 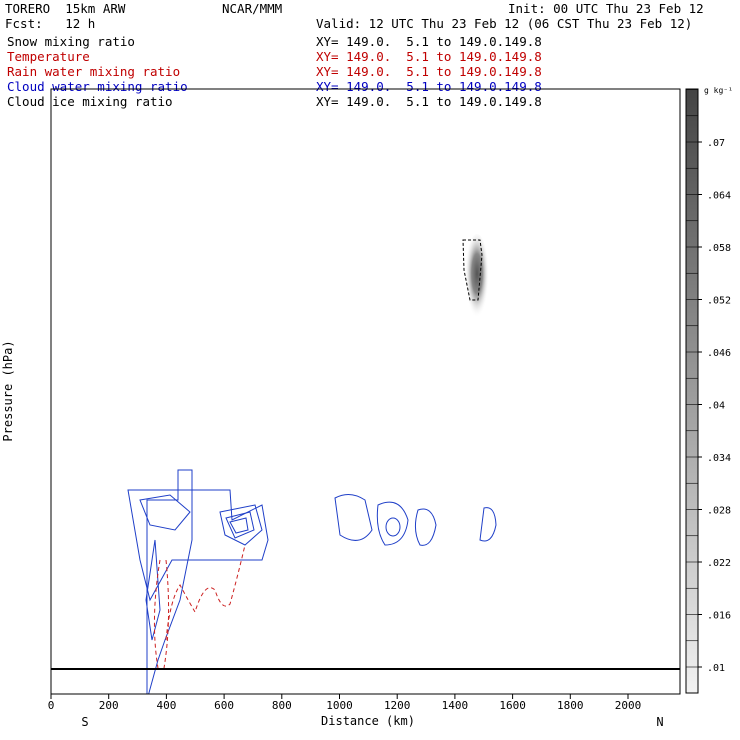 What do you see at coordinates (224, 705) in the screenshot?
I see `x-tick-label: 600` at bounding box center [224, 705].